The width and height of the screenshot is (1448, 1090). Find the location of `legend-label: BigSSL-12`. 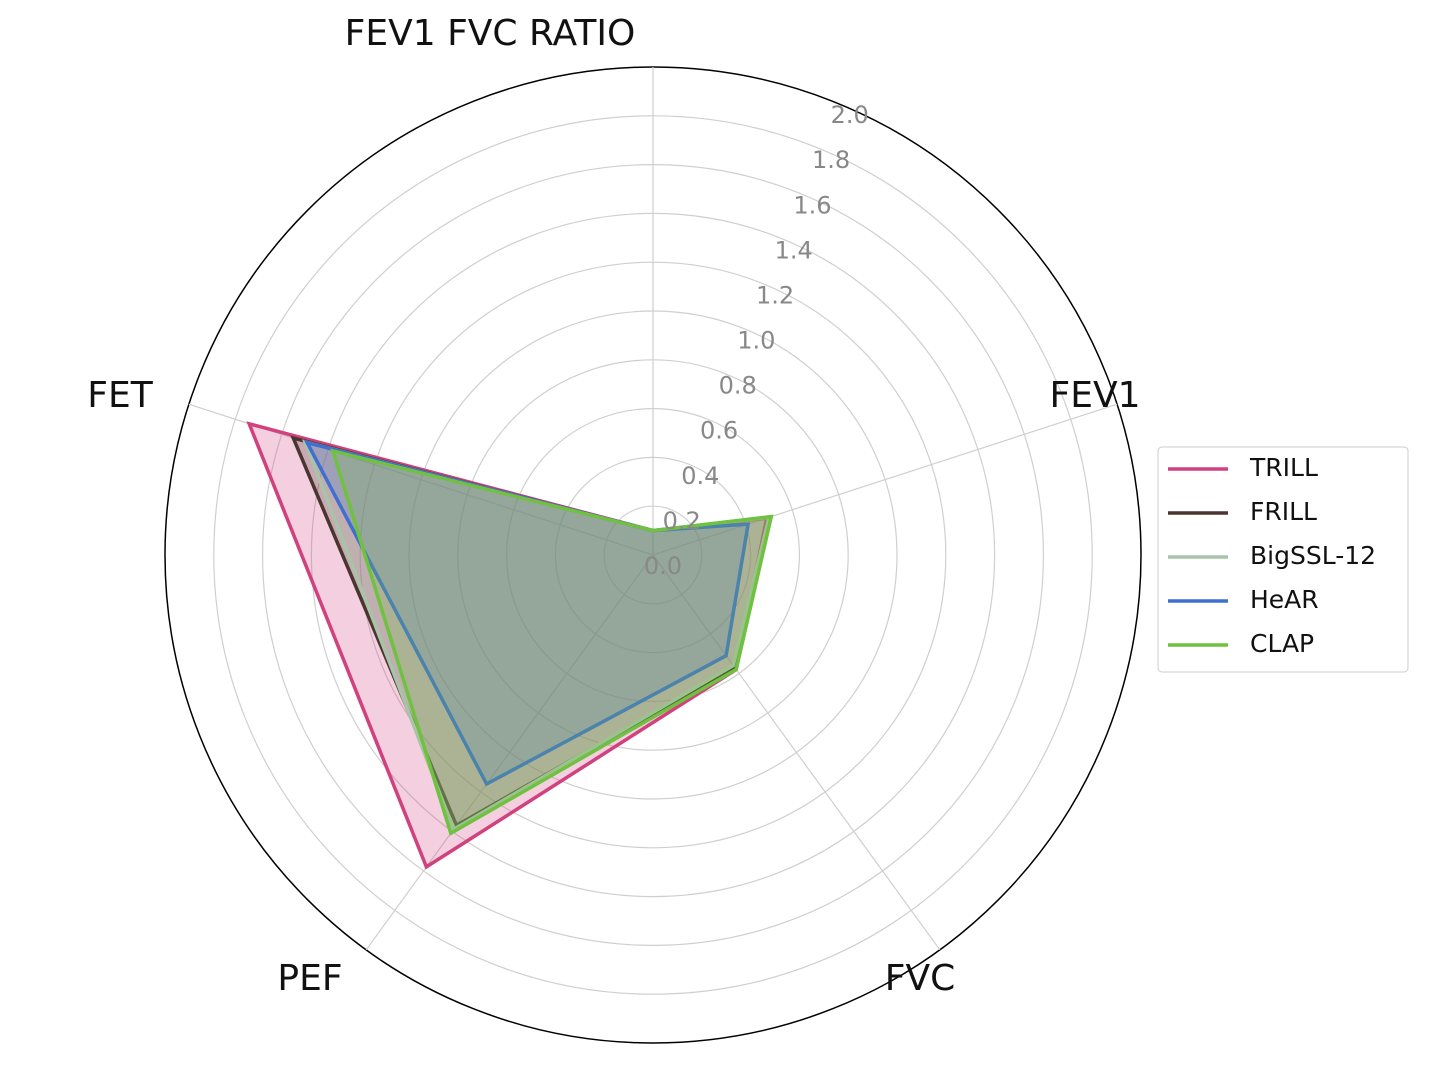

legend-label: BigSSL-12 is located at coordinates (1313, 555).